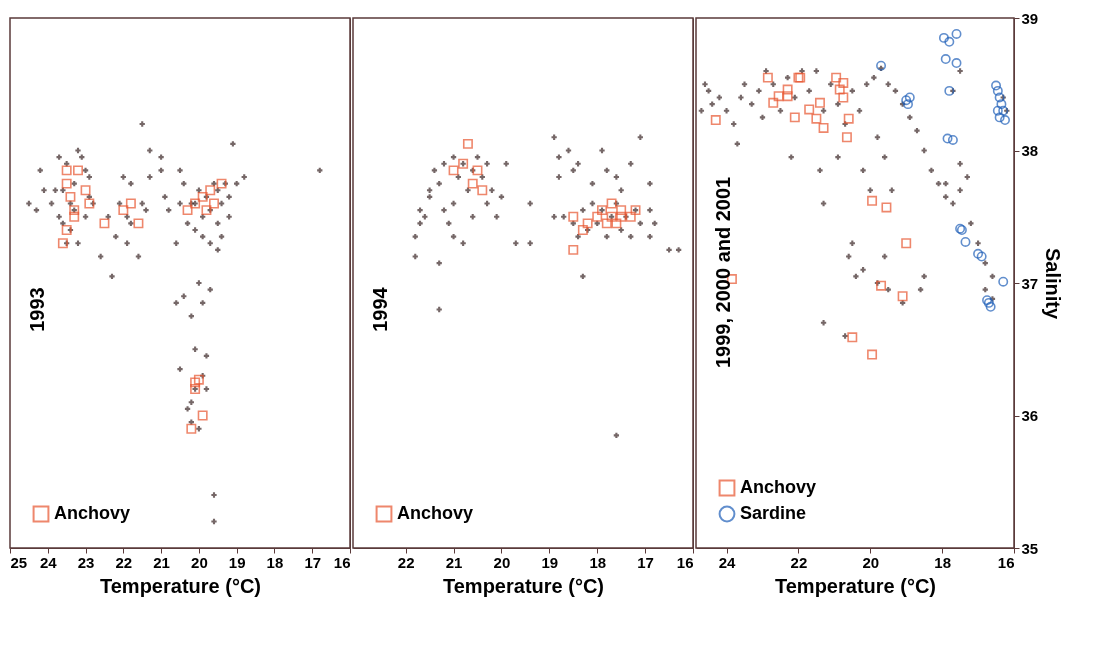 This screenshot has height=648, width=1115. I want to click on y-tick-label: 37, so click(1030, 283).